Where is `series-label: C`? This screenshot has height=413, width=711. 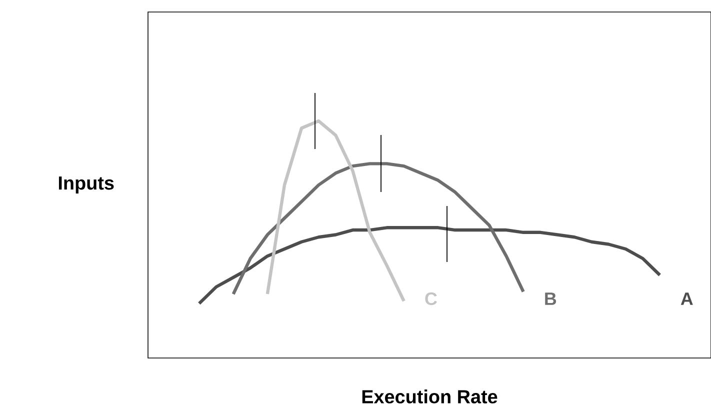
series-label: C is located at coordinates (431, 299).